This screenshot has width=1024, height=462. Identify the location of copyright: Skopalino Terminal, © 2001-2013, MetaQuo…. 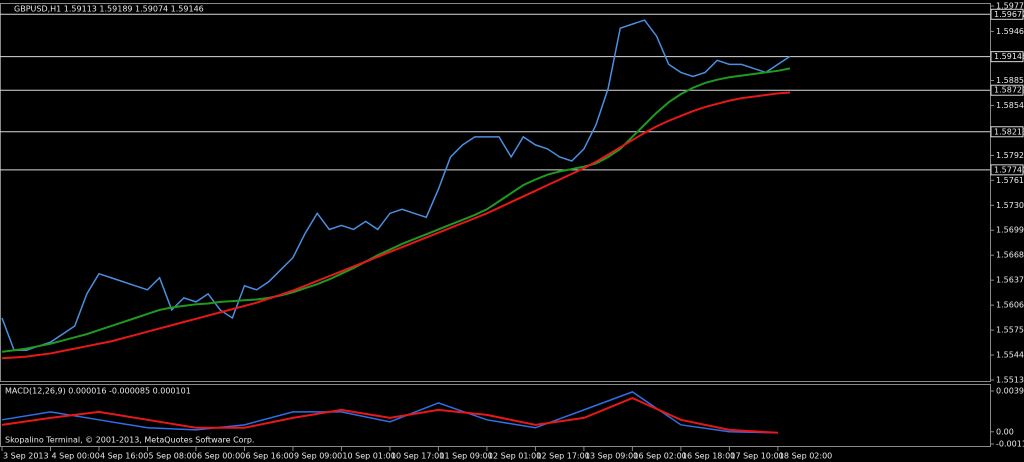
(129, 440).